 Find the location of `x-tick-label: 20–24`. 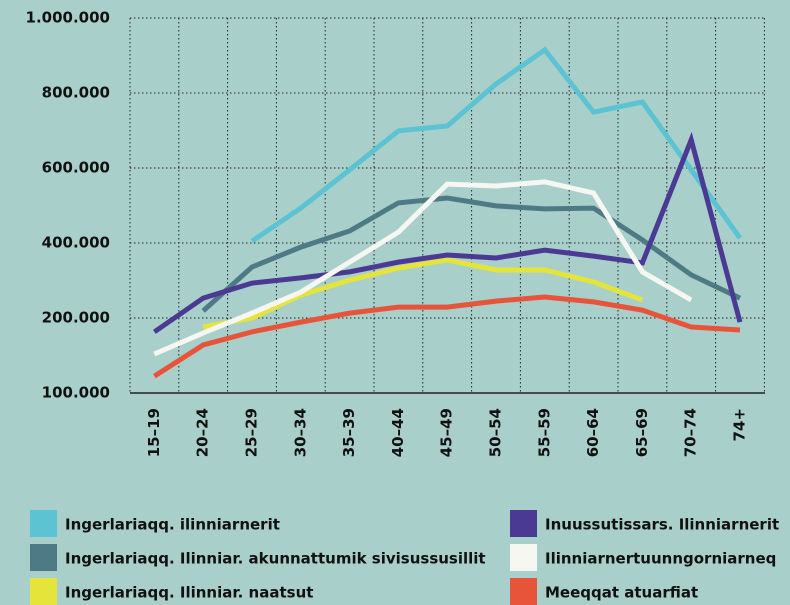

x-tick-label: 20–24 is located at coordinates (203, 432).